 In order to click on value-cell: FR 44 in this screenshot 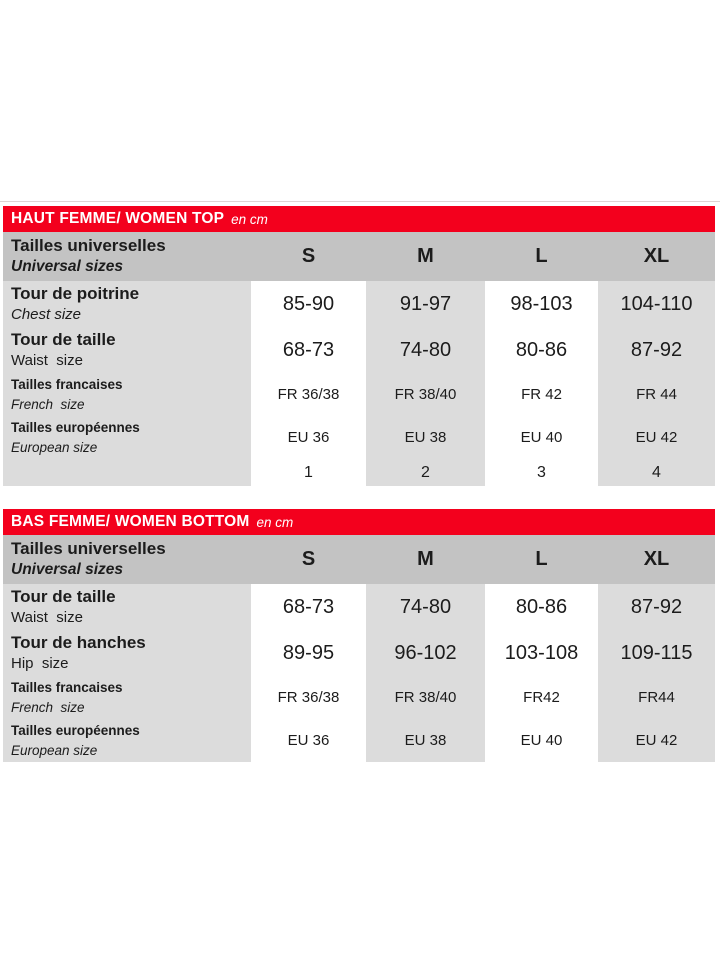, I will do `click(656, 394)`.